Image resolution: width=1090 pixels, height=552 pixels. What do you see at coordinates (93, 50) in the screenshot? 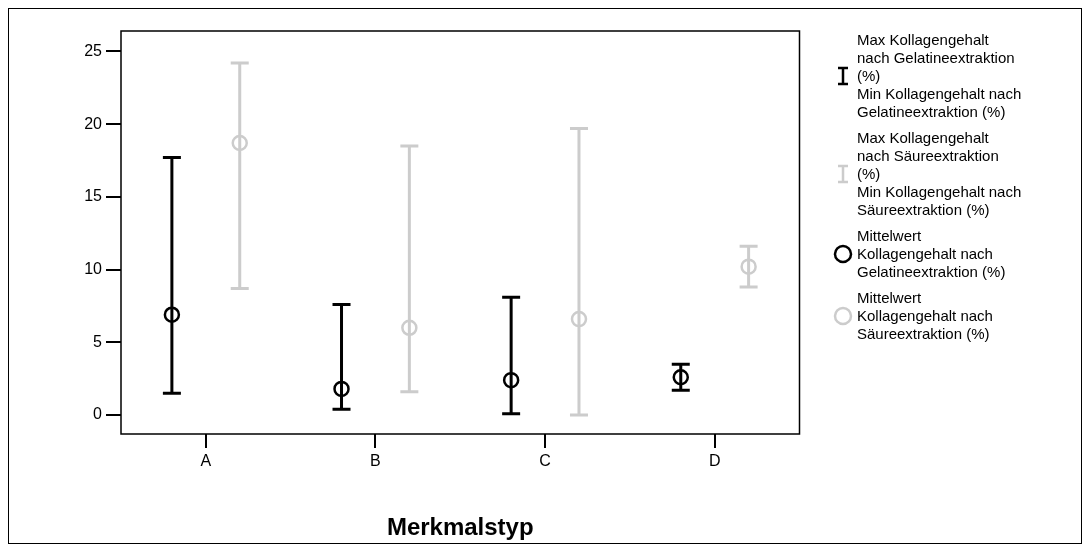
I see `y-tick-label: 25` at bounding box center [93, 50].